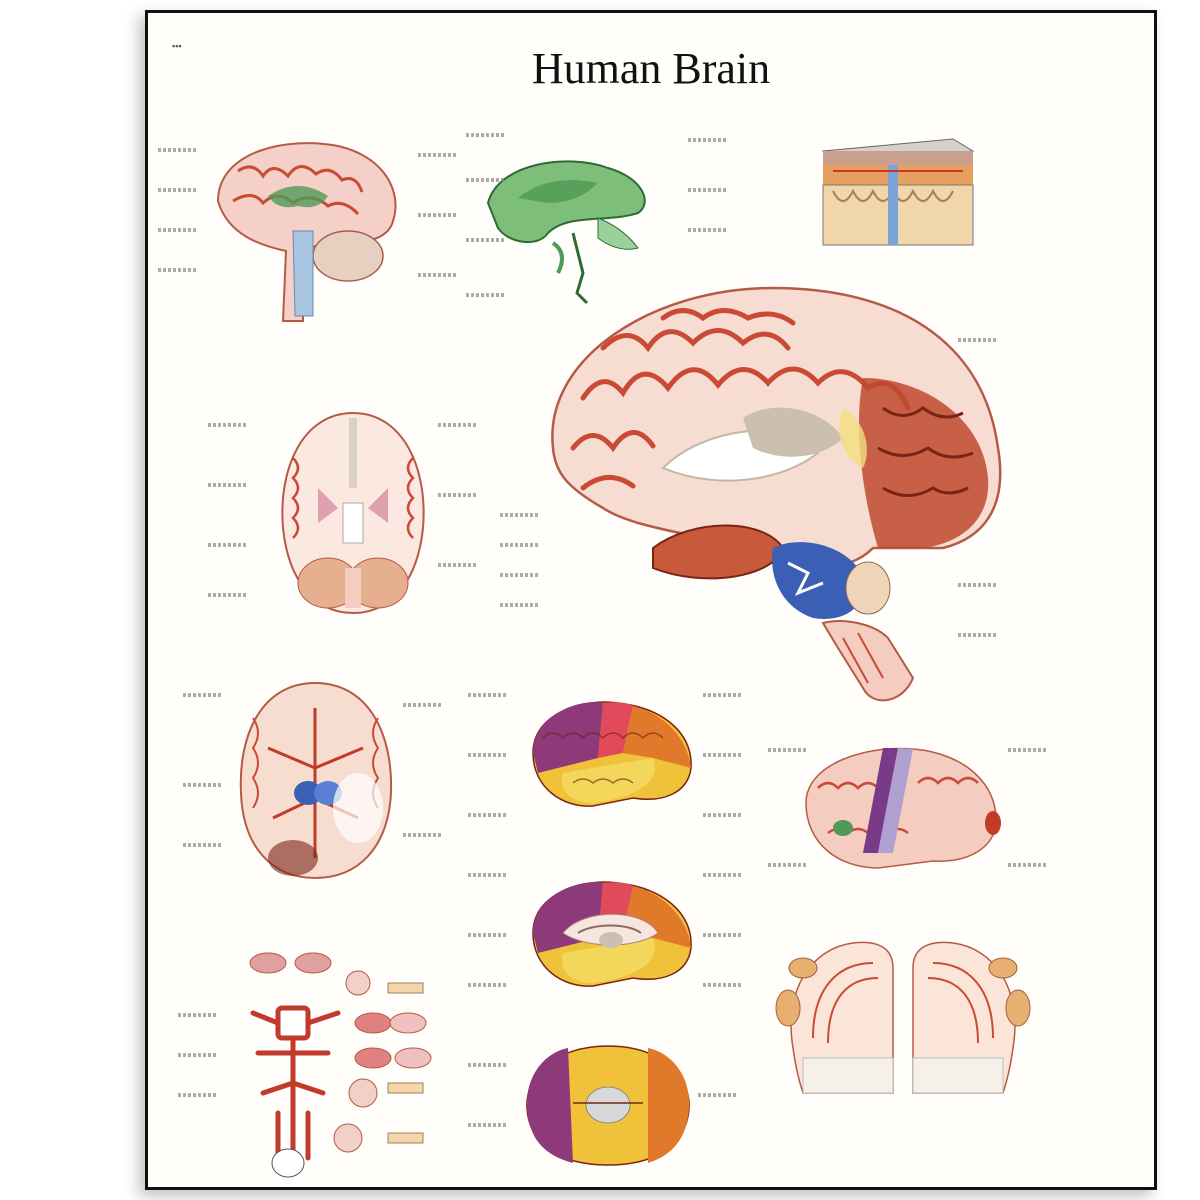 The height and width of the screenshot is (1200, 1200). I want to click on brain-medial-colored-icon, so click(612, 934).